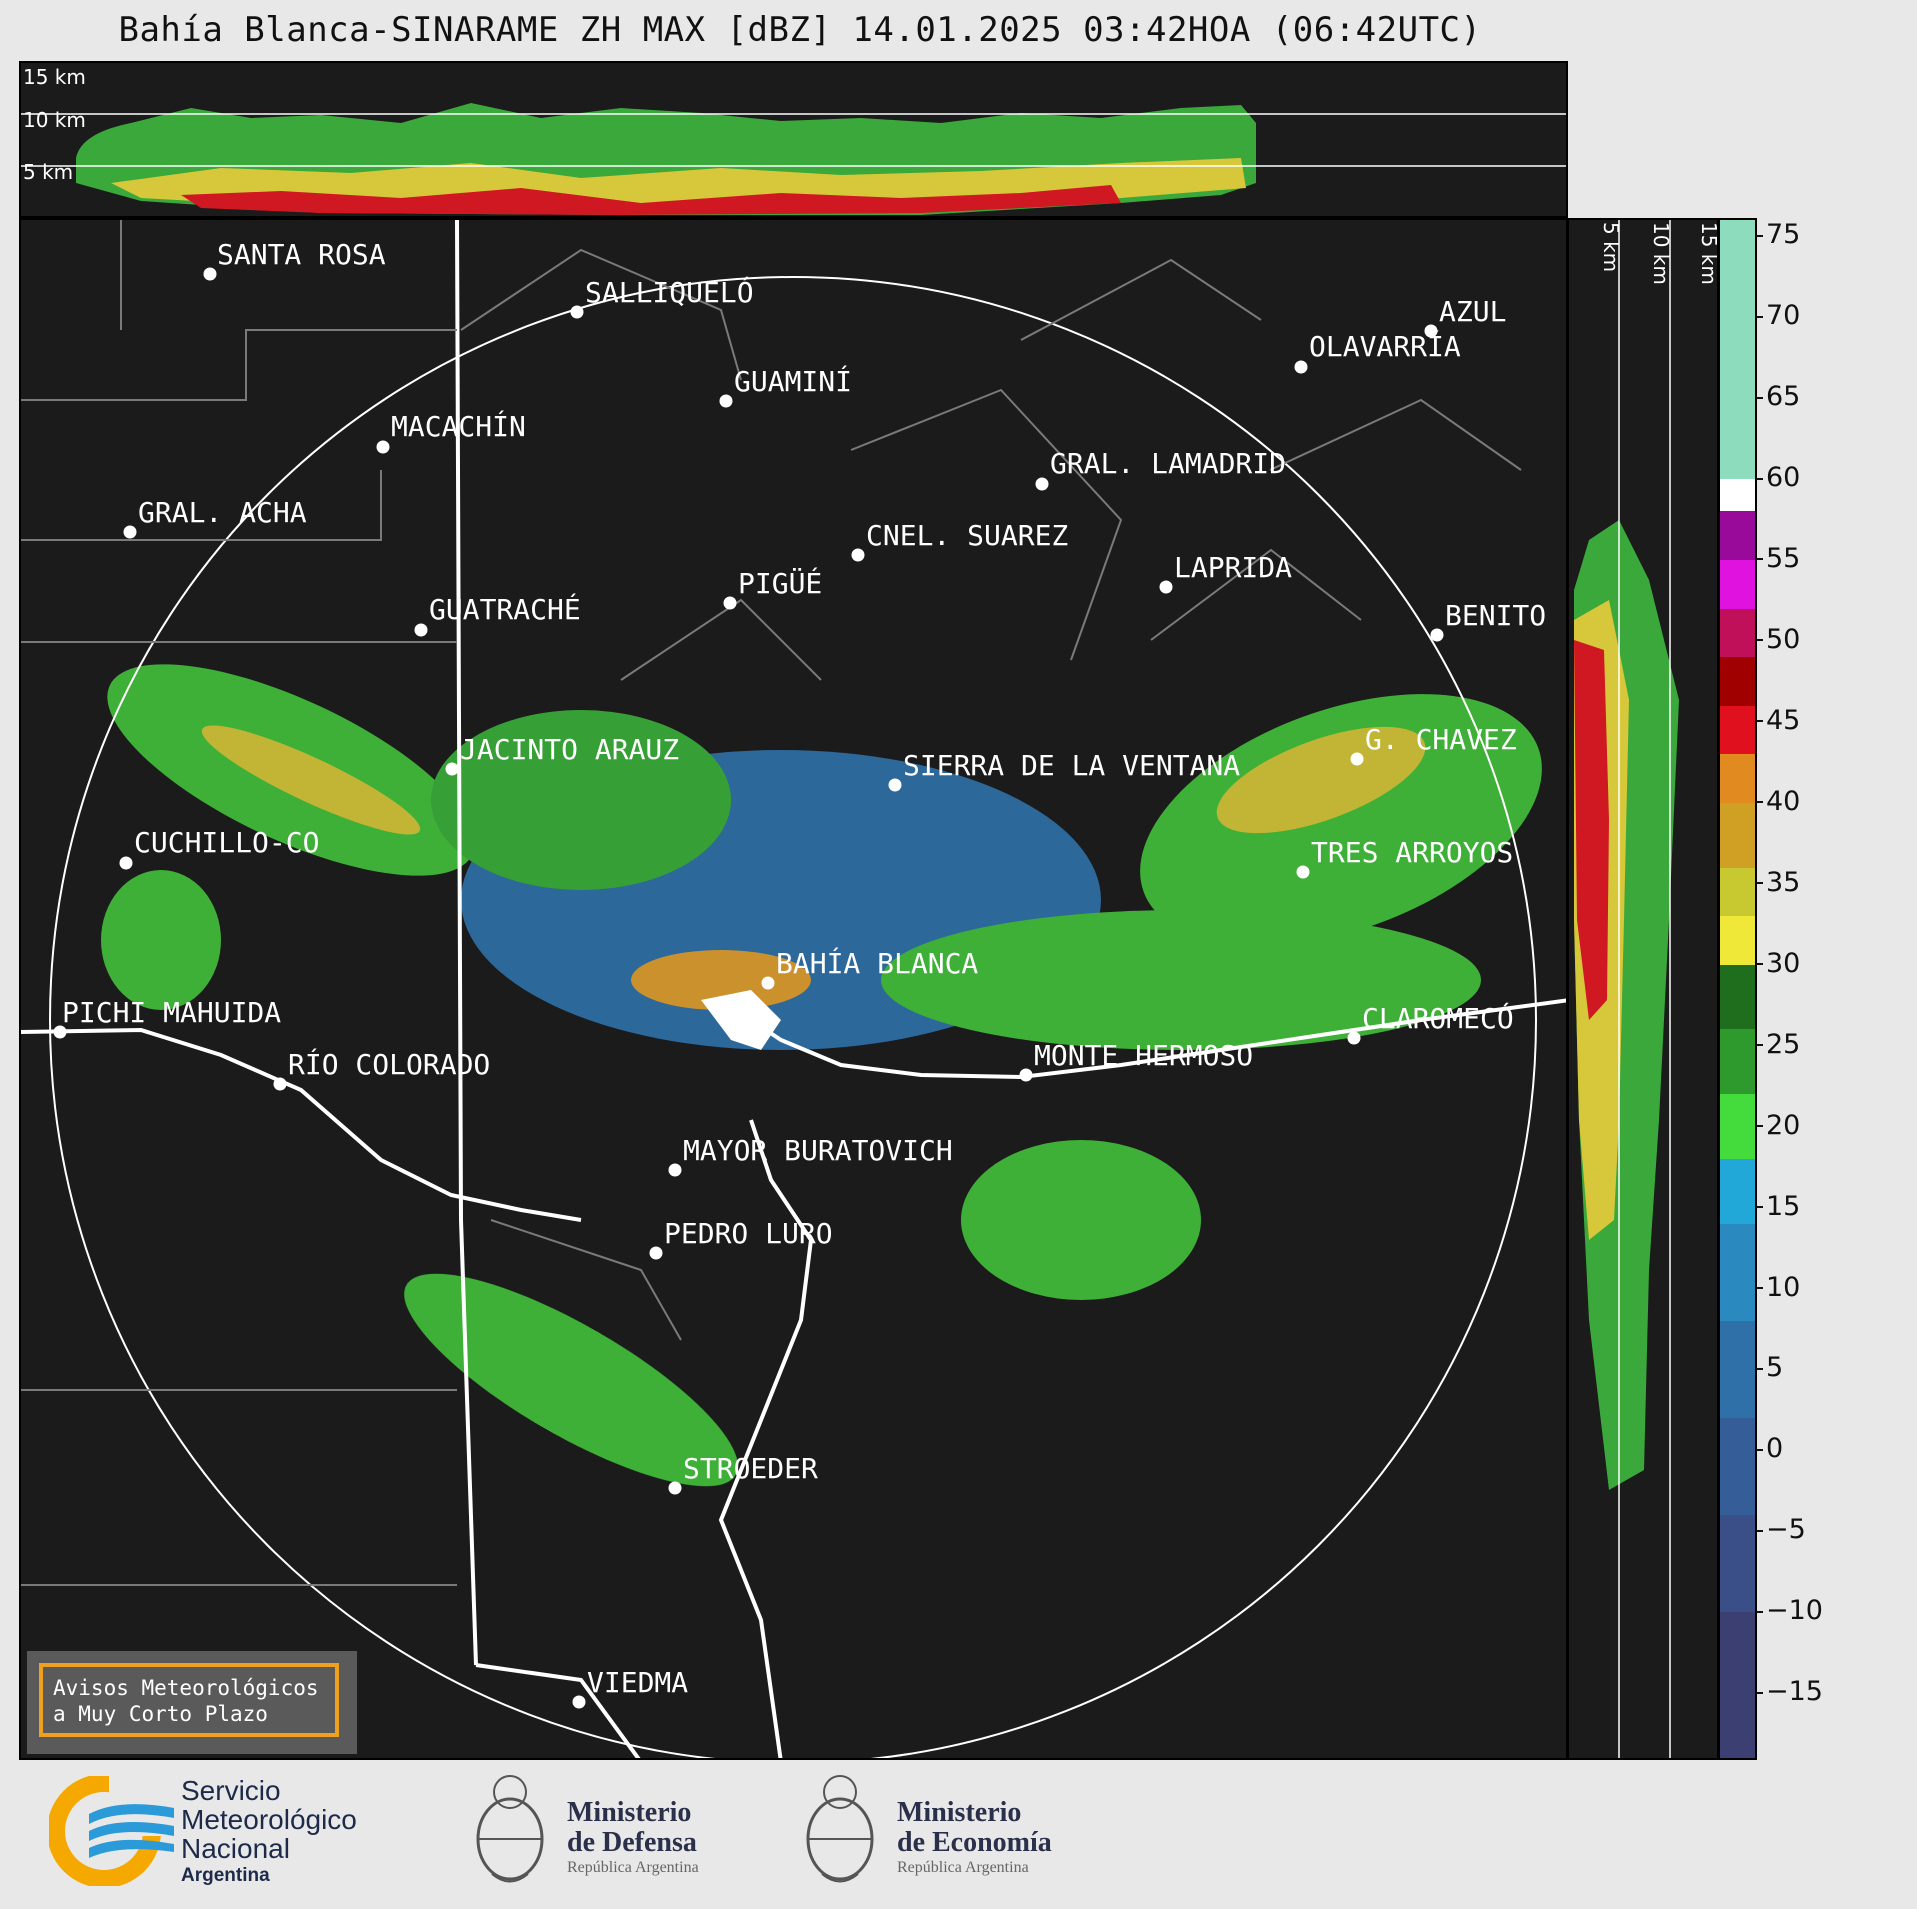 The image size is (1917, 1909). Describe the element at coordinates (768, 983) in the screenshot. I see `city-dot-bahia-blanca` at that location.